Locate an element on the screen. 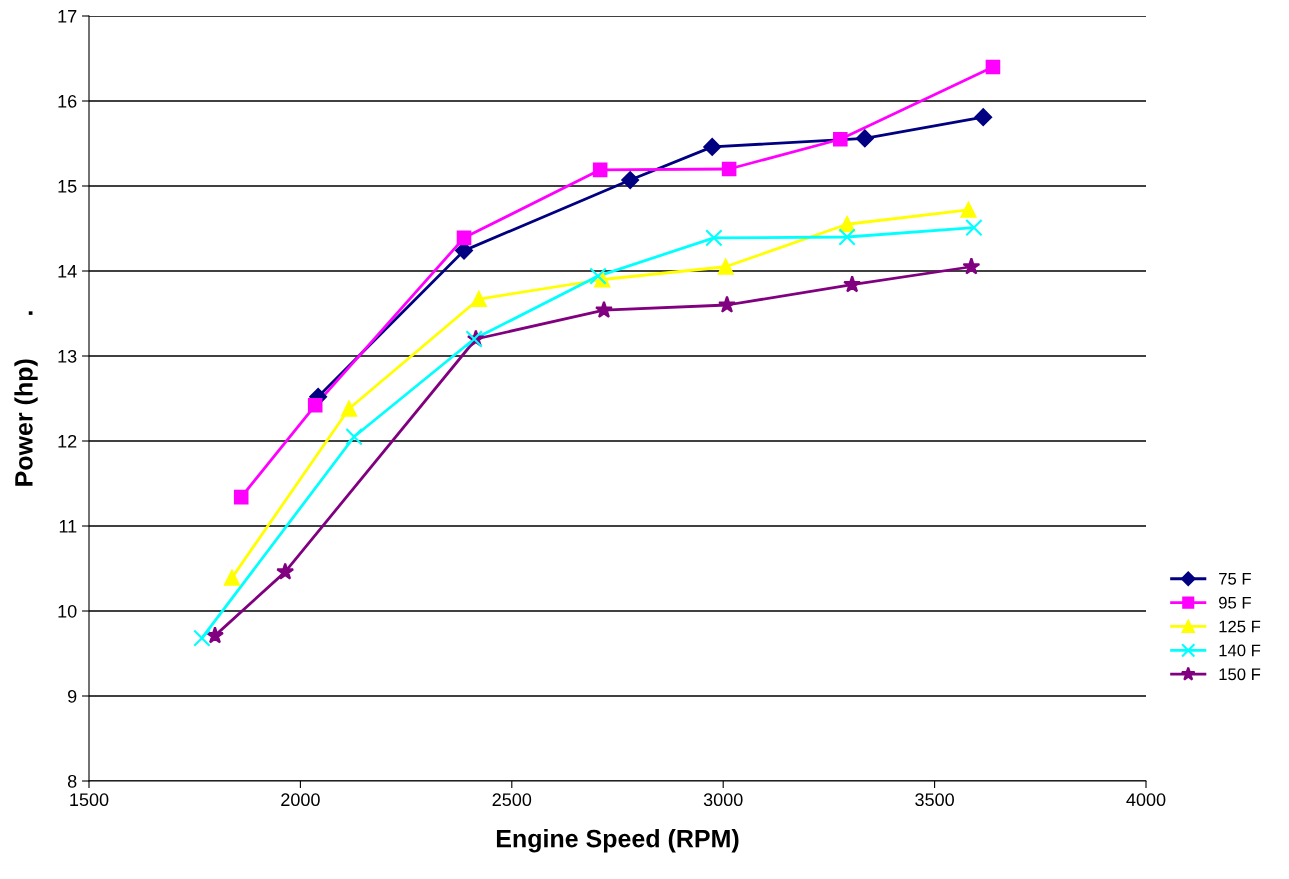 The width and height of the screenshot is (1289, 879). y-tick-label: 11 is located at coordinates (68, 526).